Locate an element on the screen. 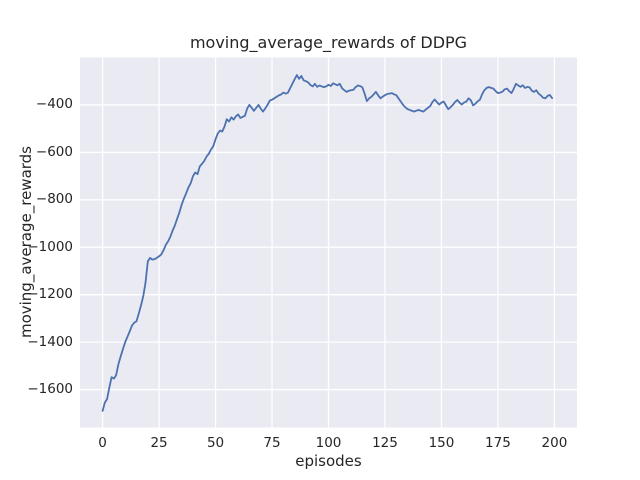  y-tick-label: −800 is located at coordinates (54, 199).